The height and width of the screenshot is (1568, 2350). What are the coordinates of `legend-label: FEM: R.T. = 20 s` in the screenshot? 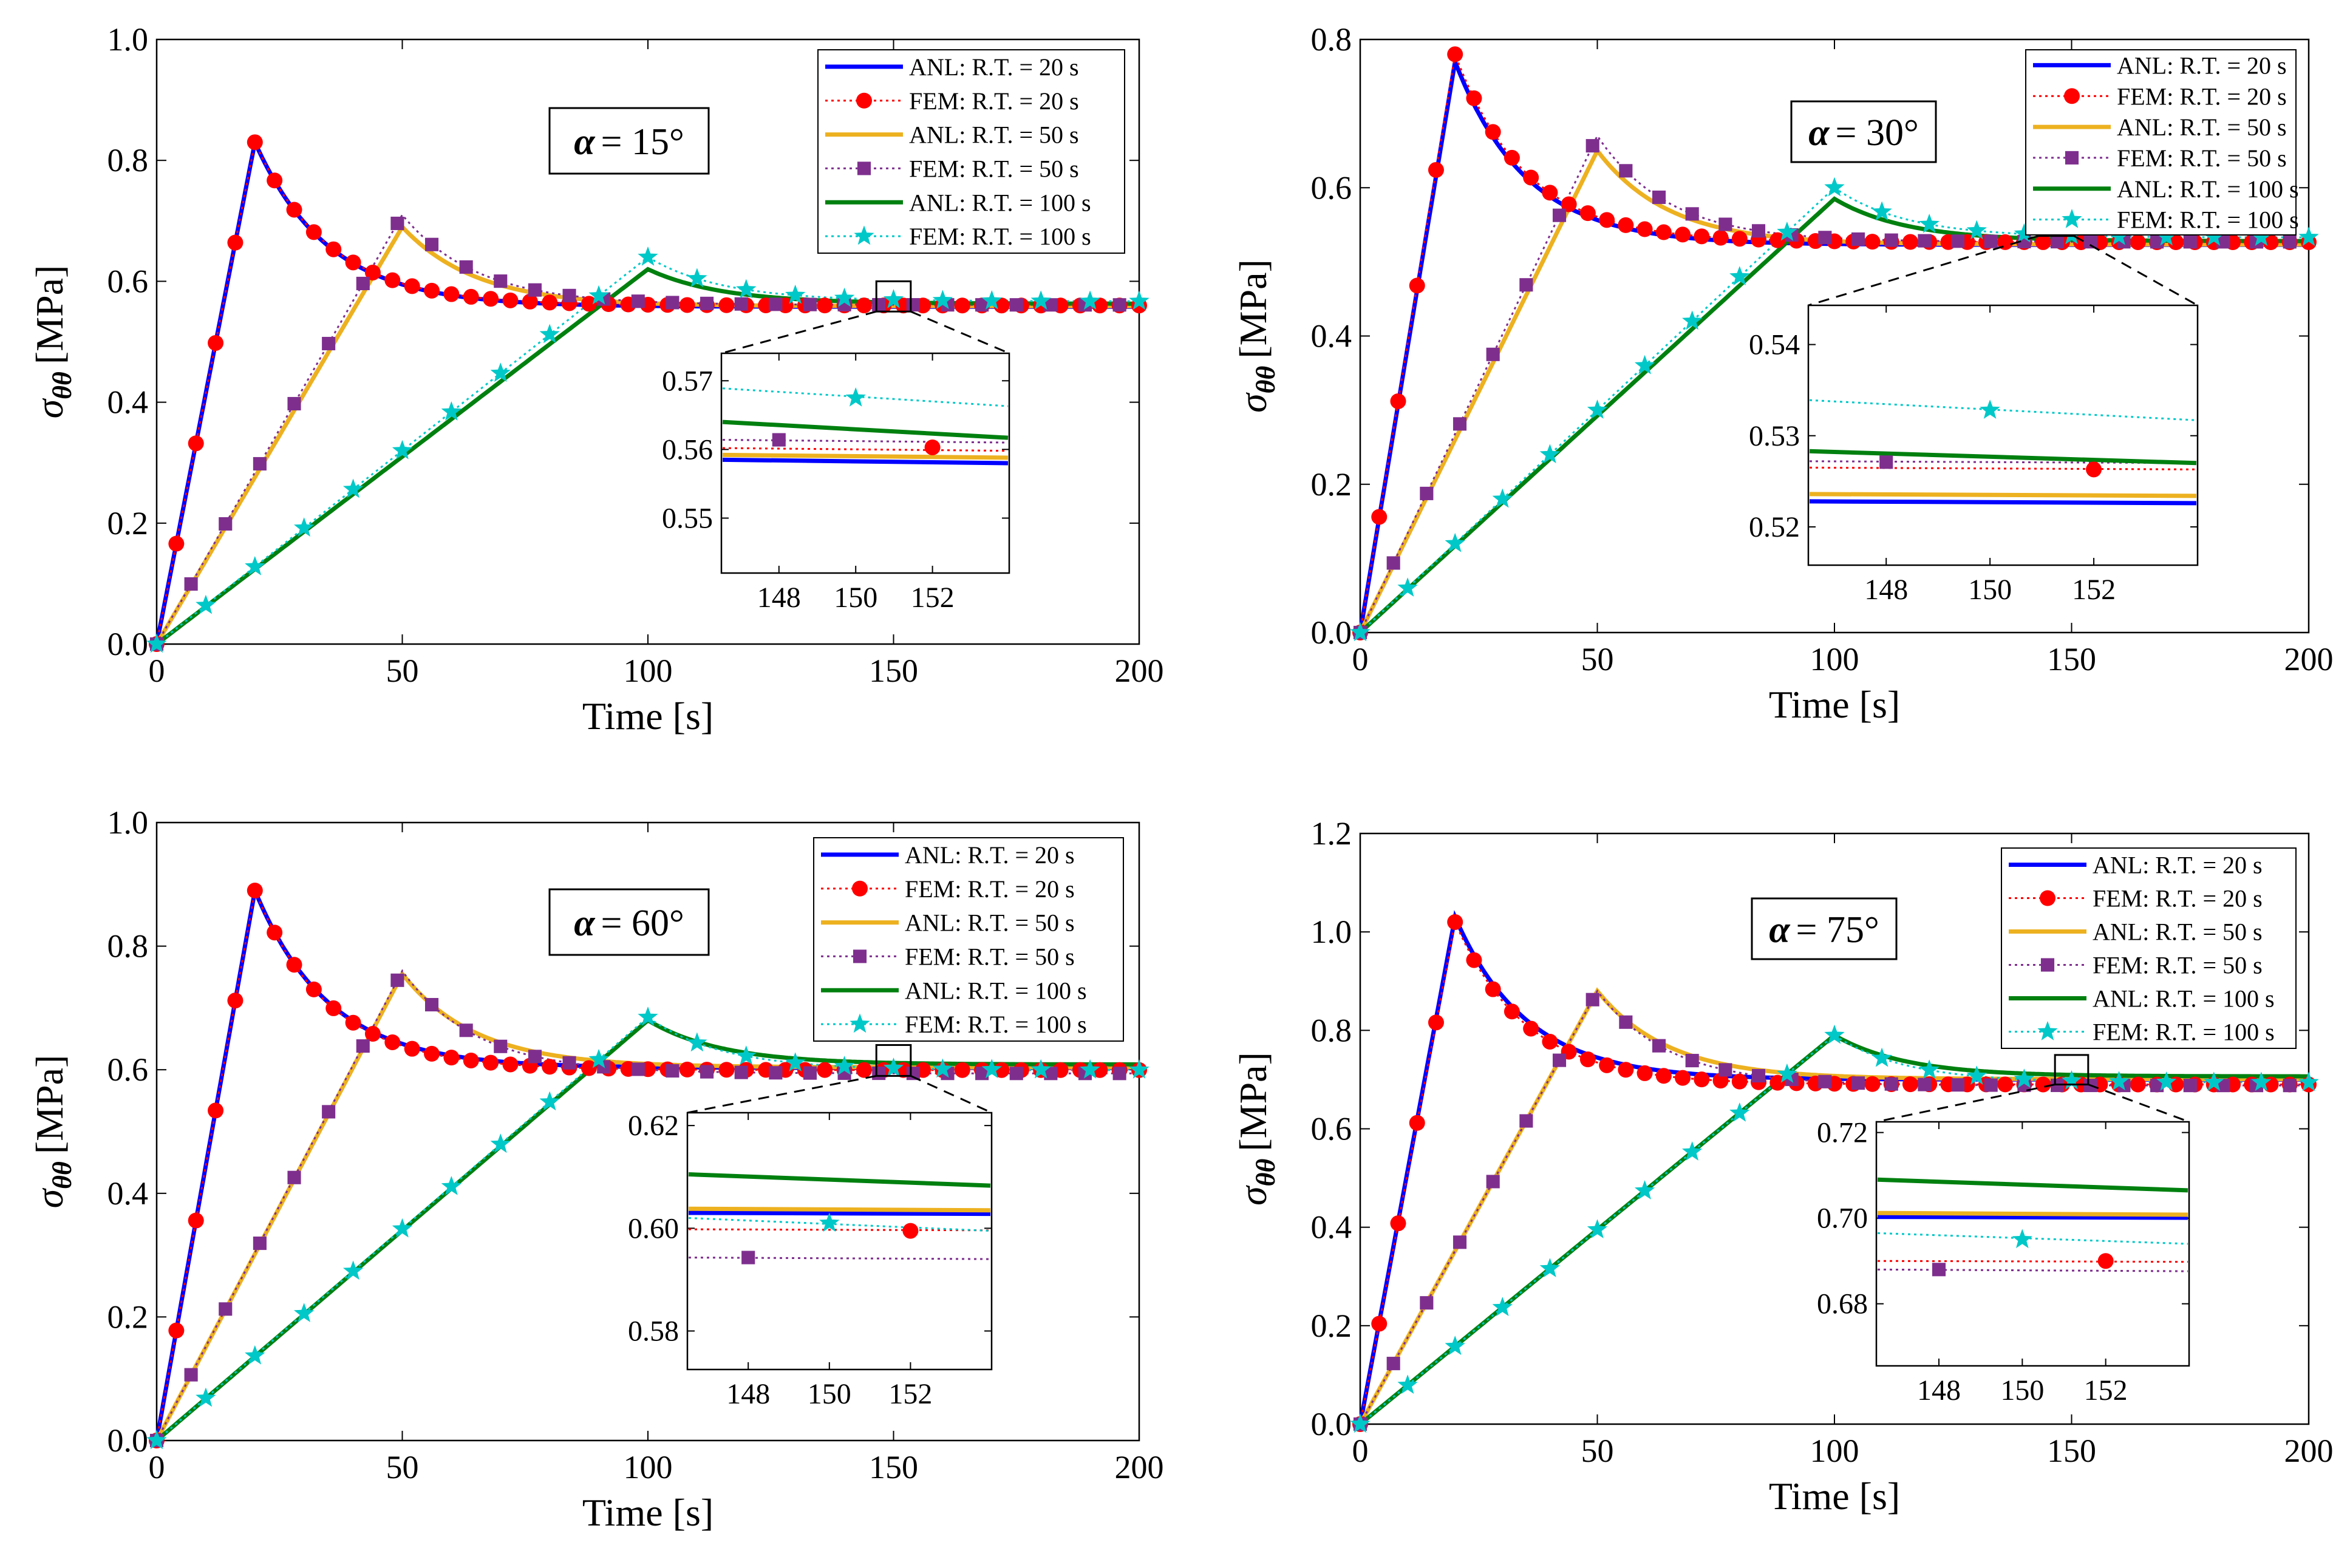 It's located at (2202, 96).